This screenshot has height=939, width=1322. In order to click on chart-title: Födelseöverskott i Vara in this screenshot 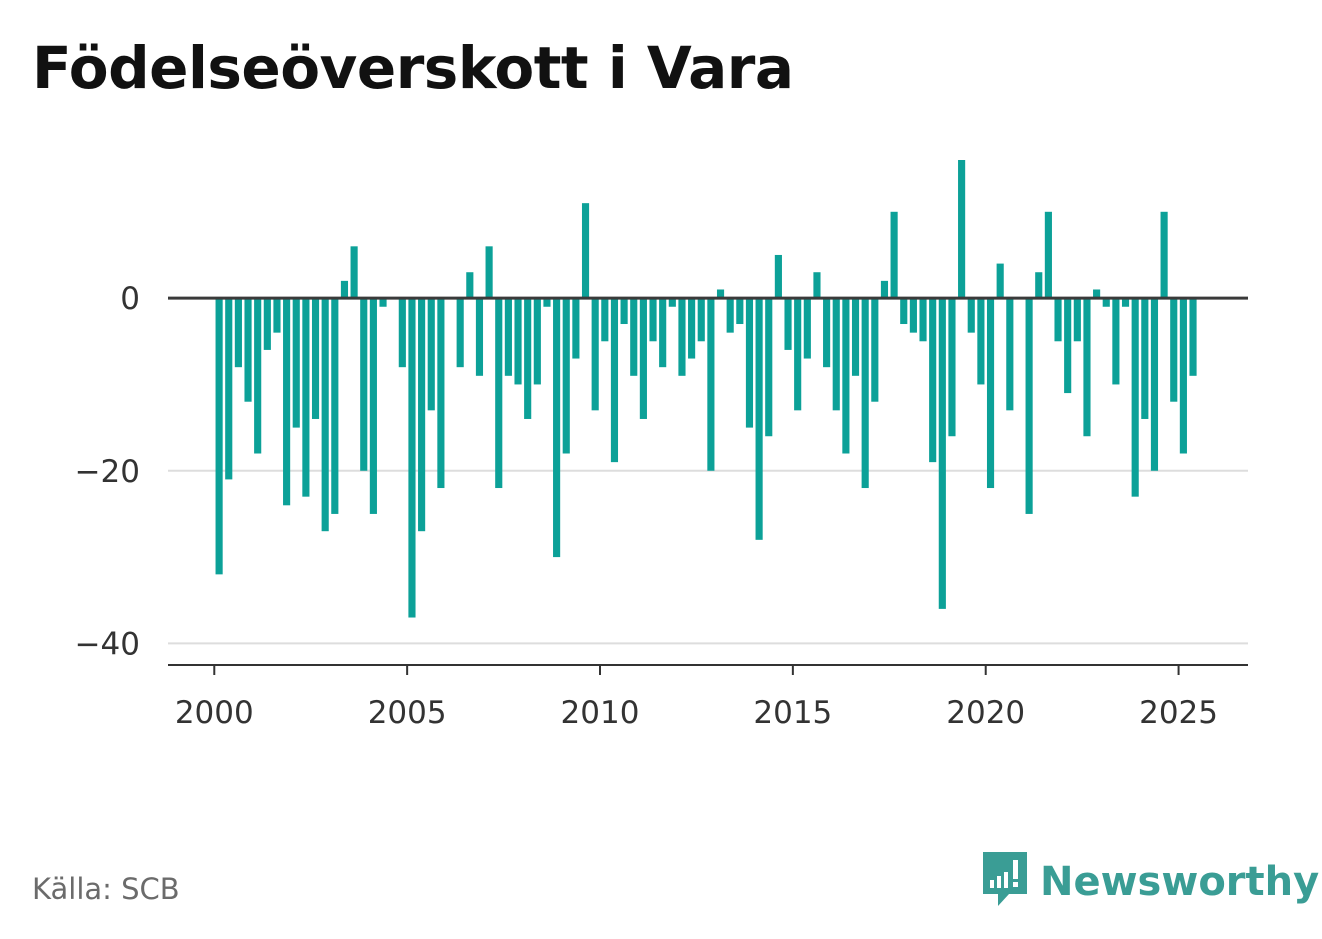, I will do `click(413, 68)`.